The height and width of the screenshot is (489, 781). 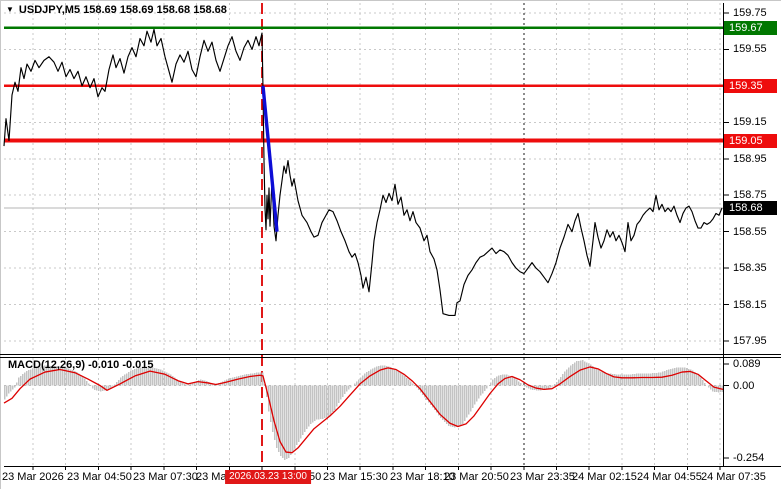 I want to click on price-axis-label: 158.35, so click(x=750, y=268).